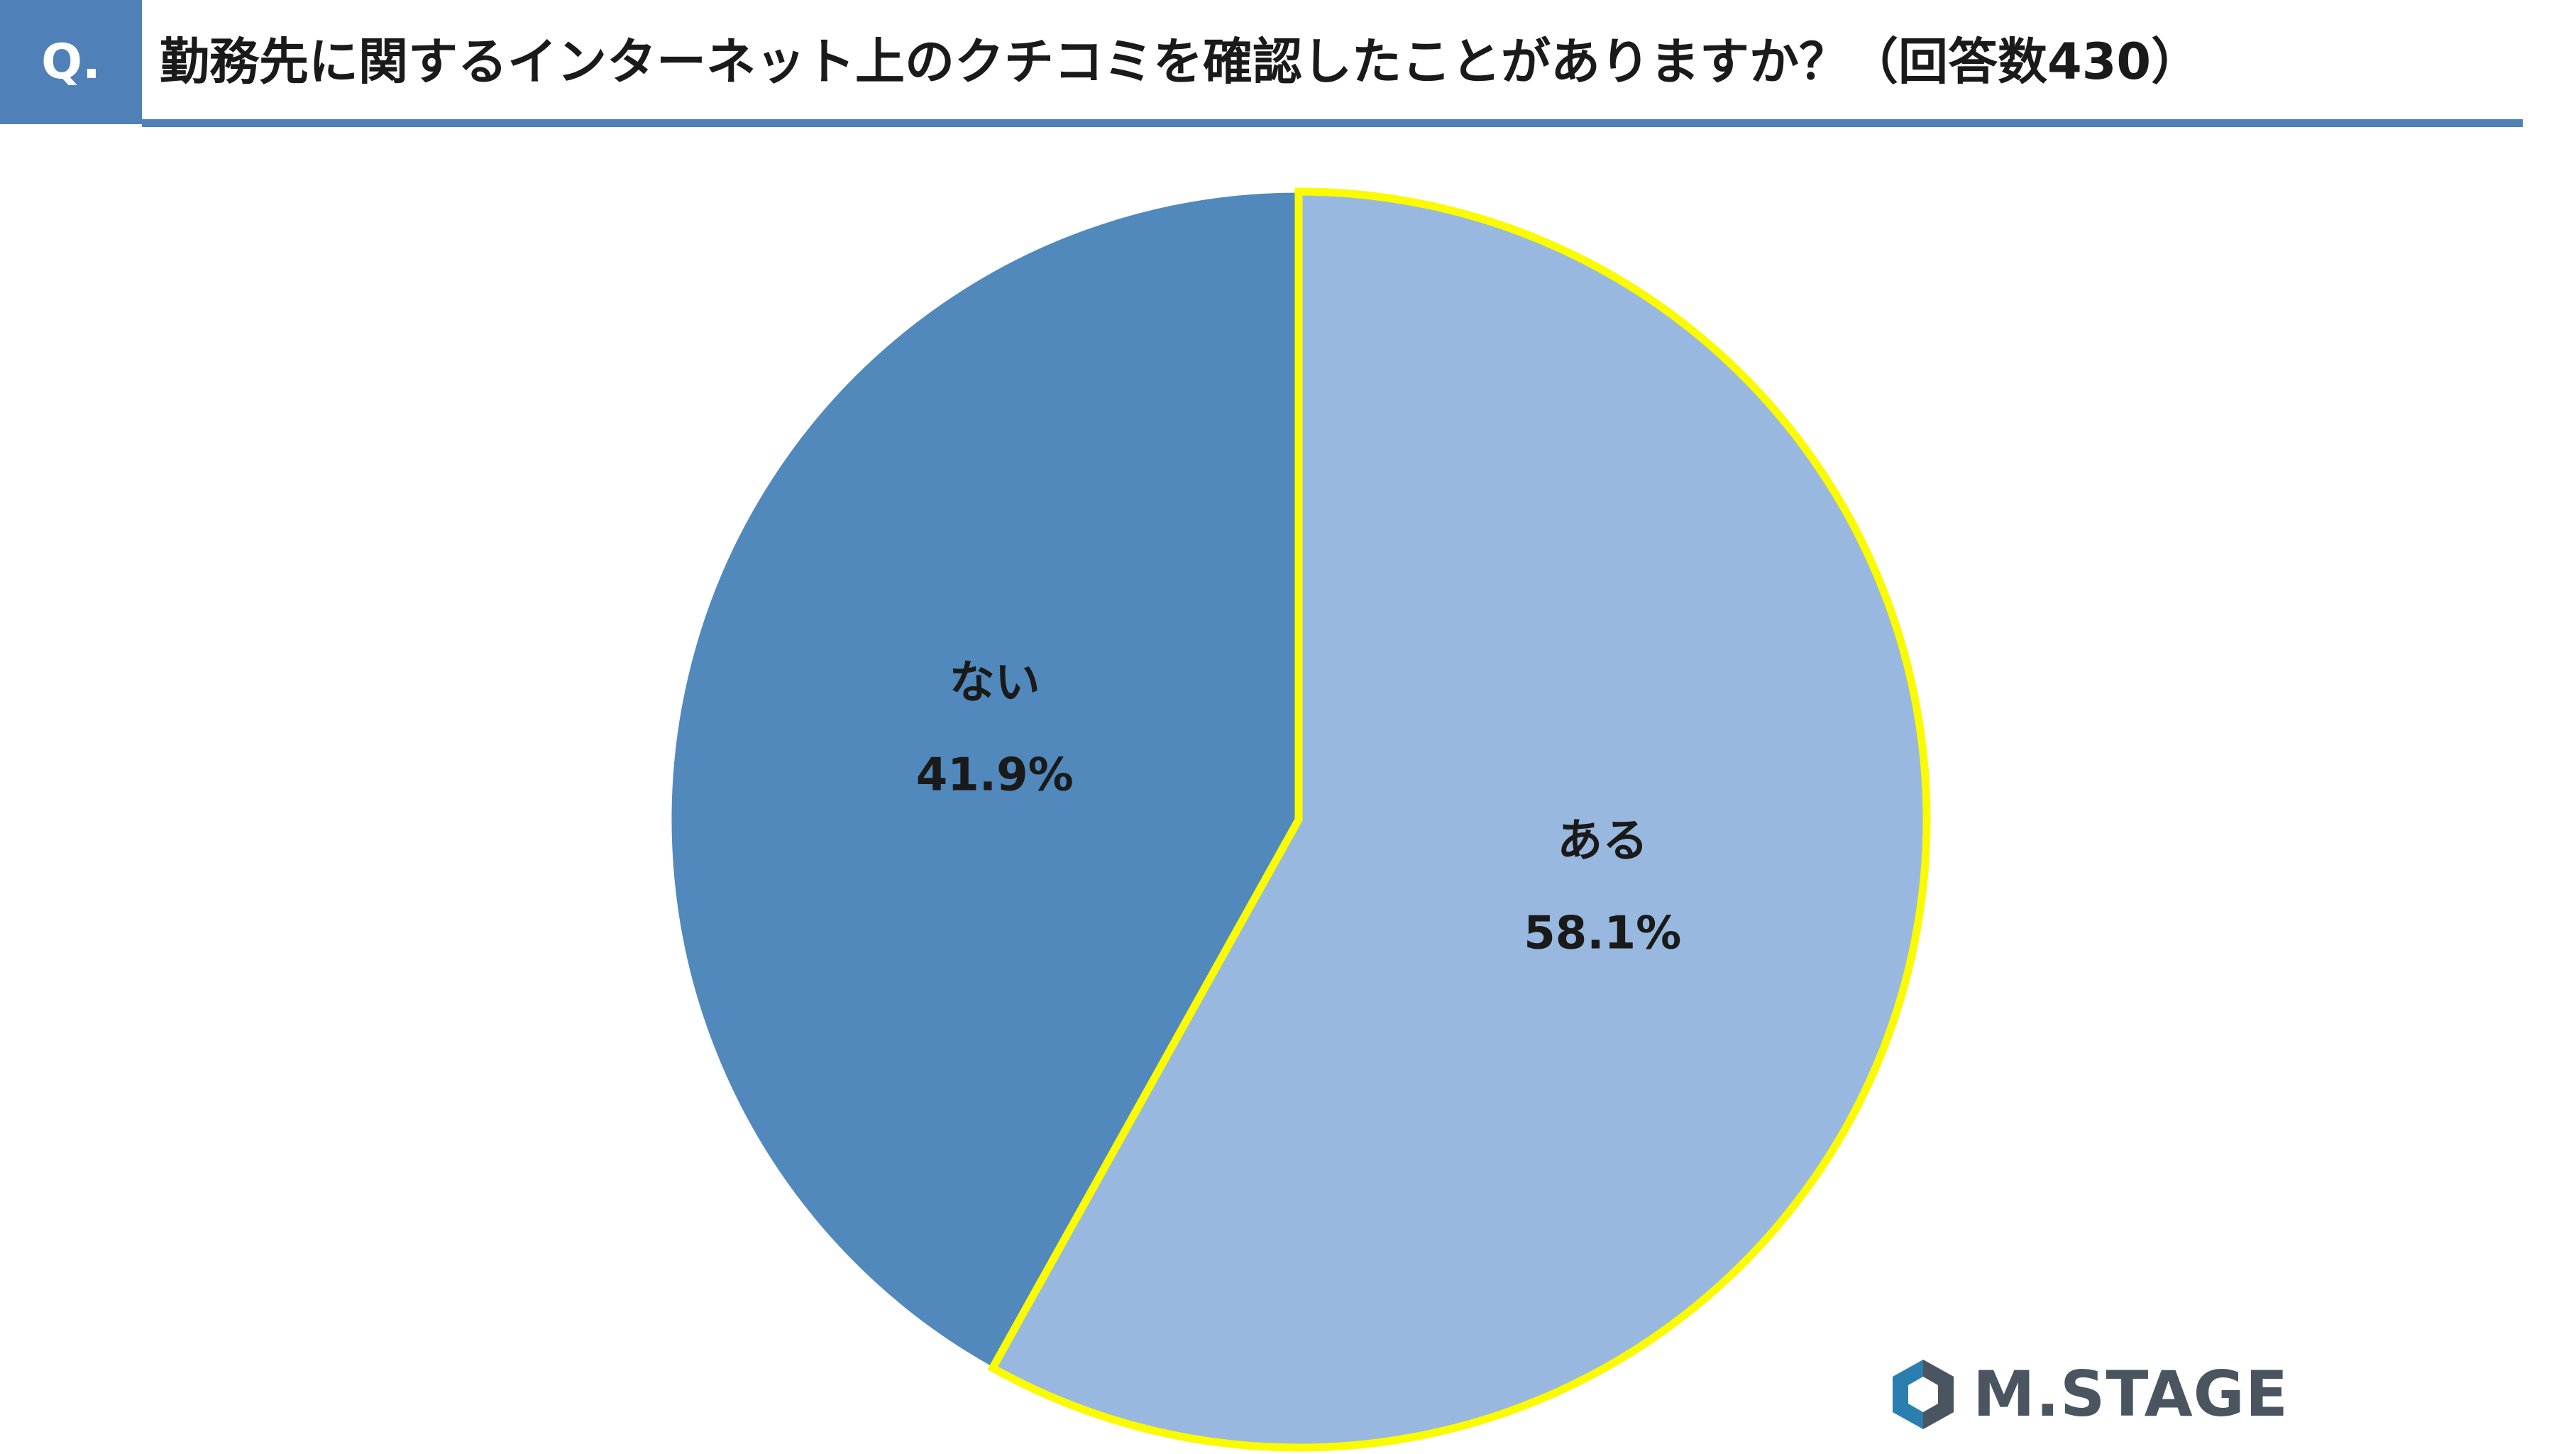 Image resolution: width=2576 pixels, height=1454 pixels. What do you see at coordinates (995, 775) in the screenshot?
I see `slice-value-label-2: 41.9%` at bounding box center [995, 775].